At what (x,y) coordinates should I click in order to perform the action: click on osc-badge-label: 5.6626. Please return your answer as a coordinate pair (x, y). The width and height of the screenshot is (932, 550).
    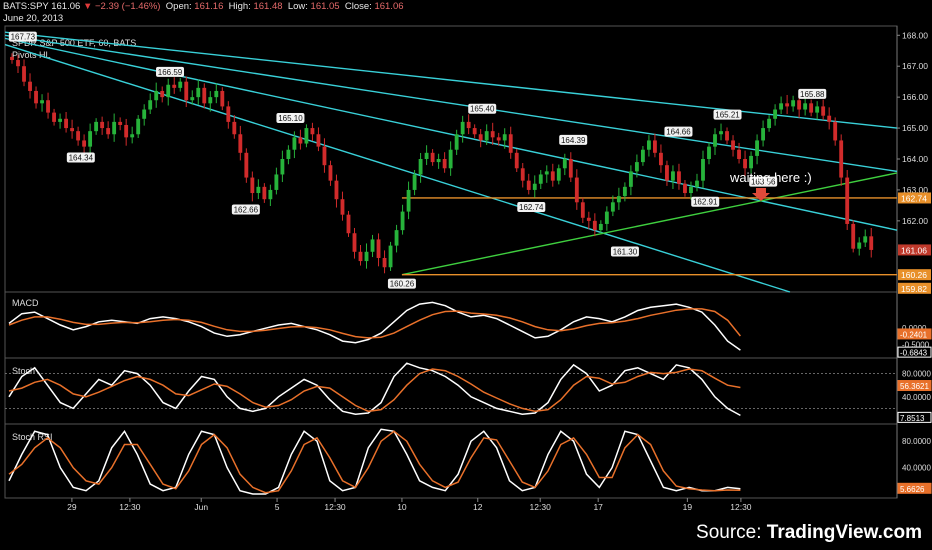
    Looking at the image, I should click on (912, 489).